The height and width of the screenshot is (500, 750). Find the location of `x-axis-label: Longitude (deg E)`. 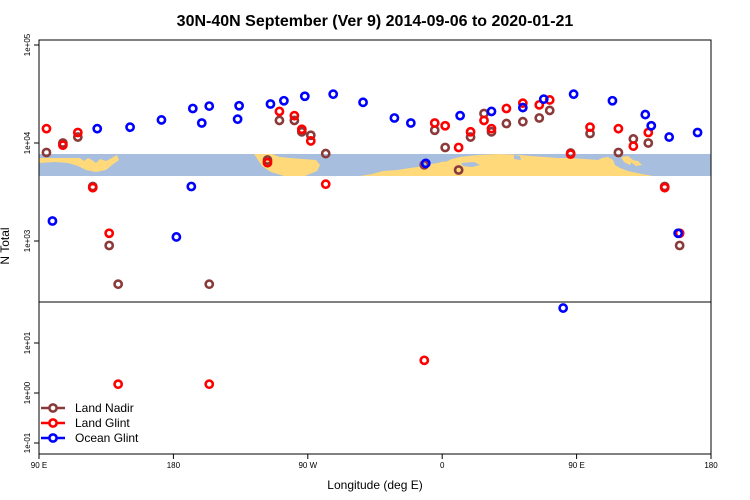

x-axis-label: Longitude (deg E) is located at coordinates (374, 485).